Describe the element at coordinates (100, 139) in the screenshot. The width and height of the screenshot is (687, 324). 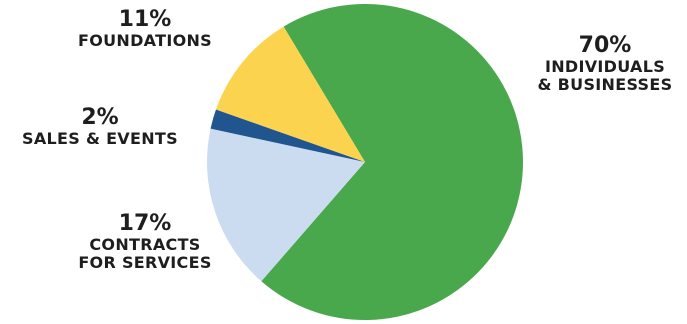
I see `slice-name-sales-events: SALES & EVENTS` at that location.